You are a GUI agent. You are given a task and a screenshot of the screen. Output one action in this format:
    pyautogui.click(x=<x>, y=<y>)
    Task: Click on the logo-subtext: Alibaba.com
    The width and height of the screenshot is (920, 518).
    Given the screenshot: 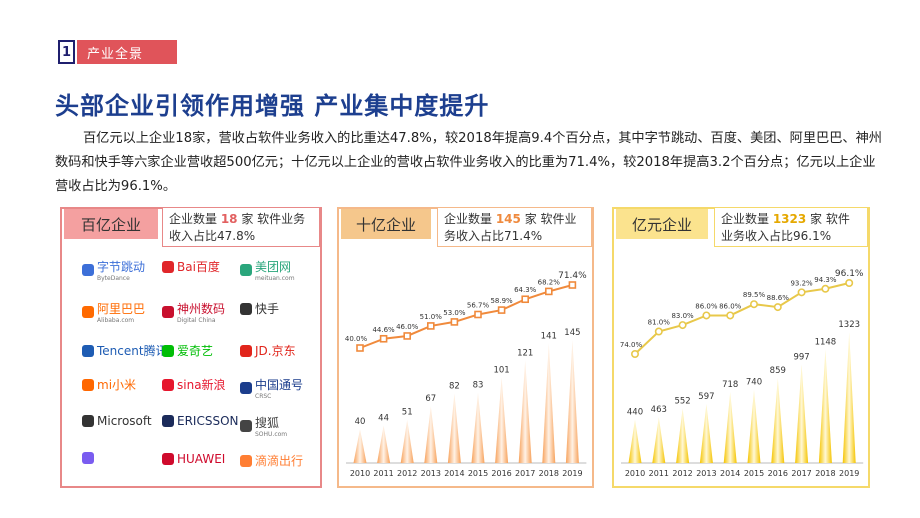 What is the action you would take?
    pyautogui.click(x=116, y=320)
    